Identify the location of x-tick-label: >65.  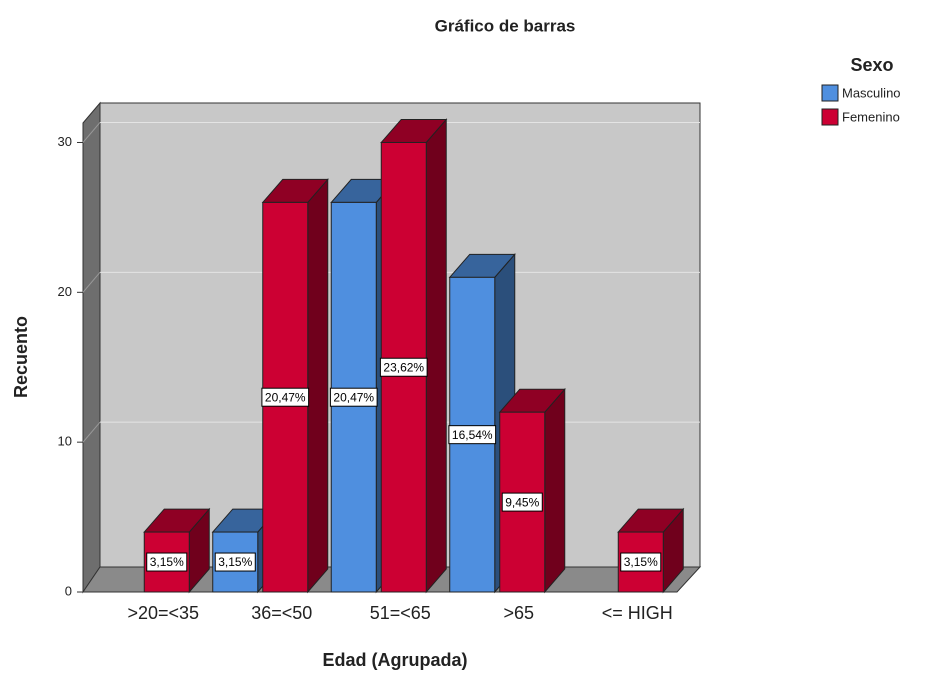
(518, 613).